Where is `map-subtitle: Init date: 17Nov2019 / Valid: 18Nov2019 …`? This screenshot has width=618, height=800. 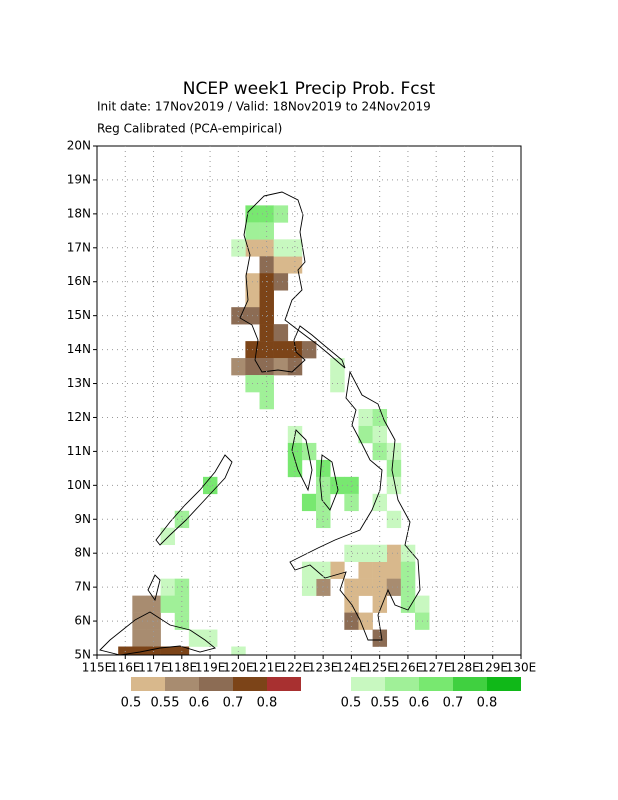
map-subtitle: Init date: 17Nov2019 / Valid: 18Nov2019 … is located at coordinates (264, 107).